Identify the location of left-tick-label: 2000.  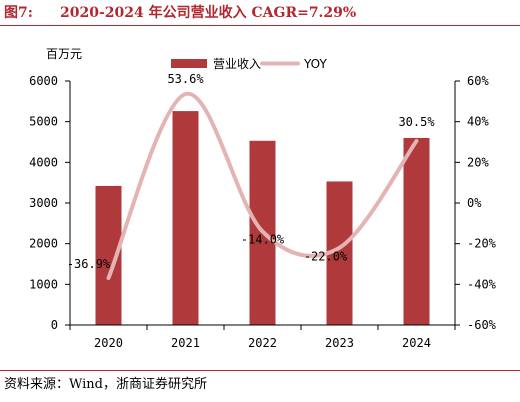
(43, 244).